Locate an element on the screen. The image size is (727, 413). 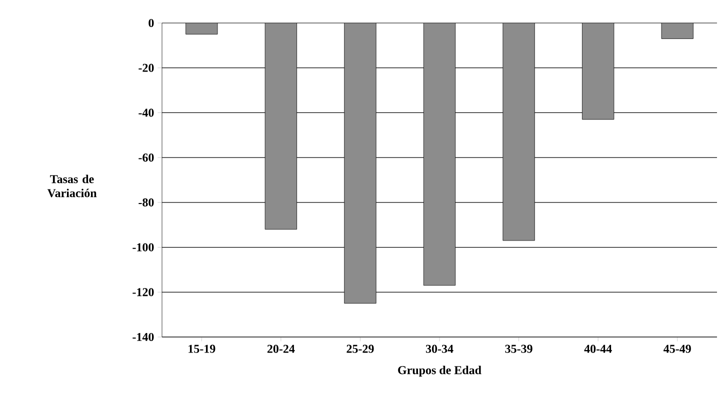
y-tick-label: -100 is located at coordinates (143, 247).